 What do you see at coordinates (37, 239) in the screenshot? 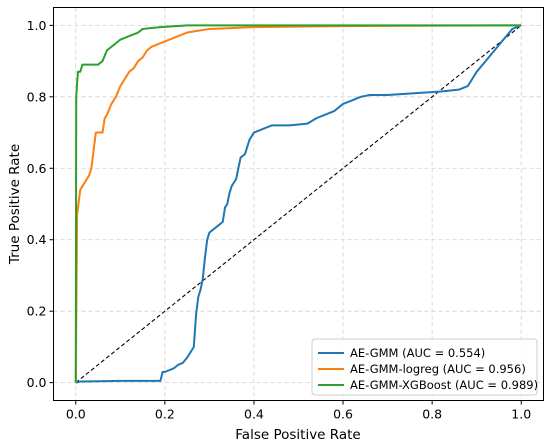
I see `y-tick-label: 0.4` at bounding box center [37, 239].